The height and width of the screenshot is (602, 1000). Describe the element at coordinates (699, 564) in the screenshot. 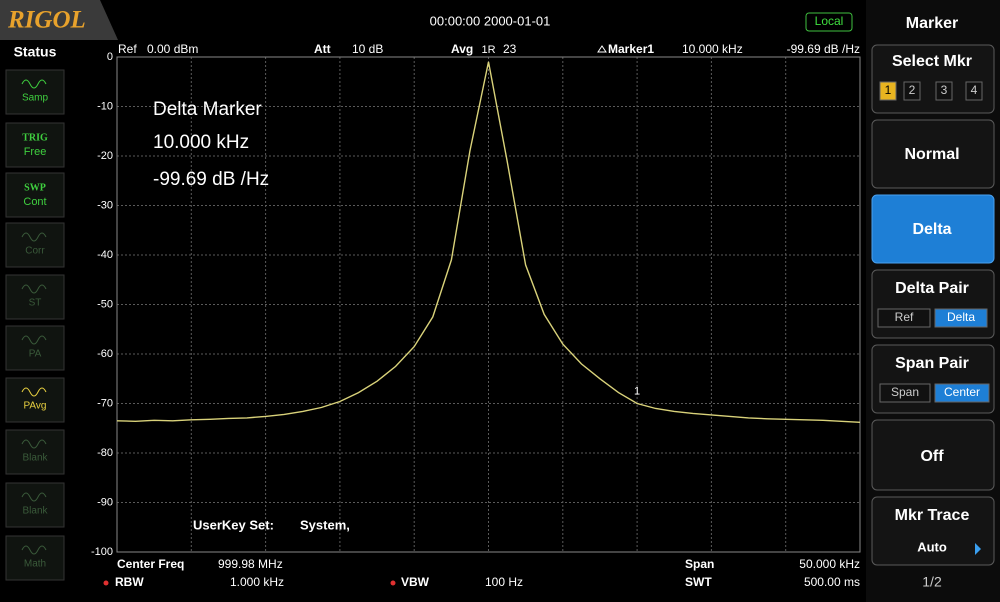

I see `span-label: Span` at that location.